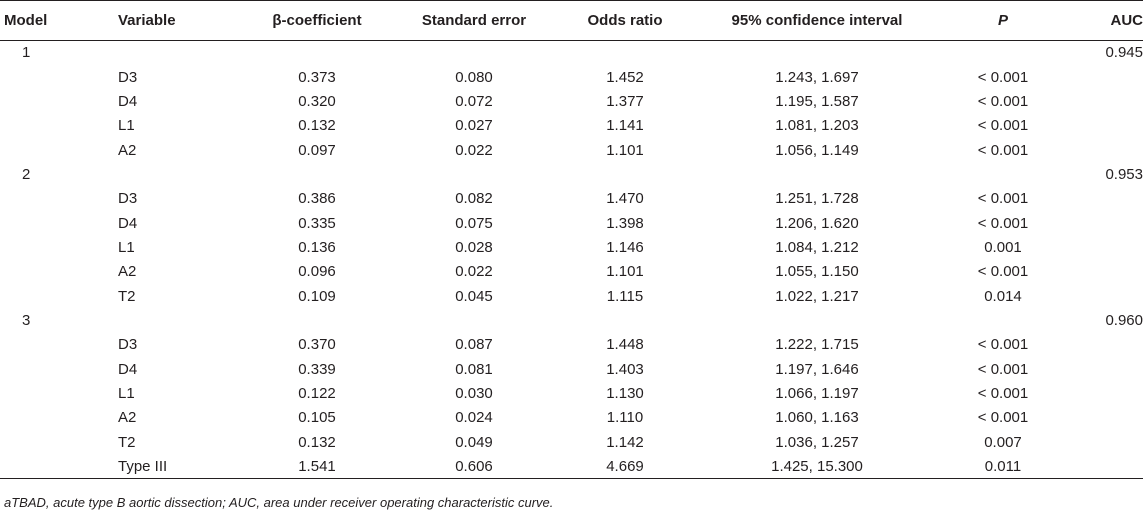 Image resolution: width=1143 pixels, height=516 pixels. What do you see at coordinates (817, 247) in the screenshot?
I see `cell-confidence-interval: 1.084, 1.212` at bounding box center [817, 247].